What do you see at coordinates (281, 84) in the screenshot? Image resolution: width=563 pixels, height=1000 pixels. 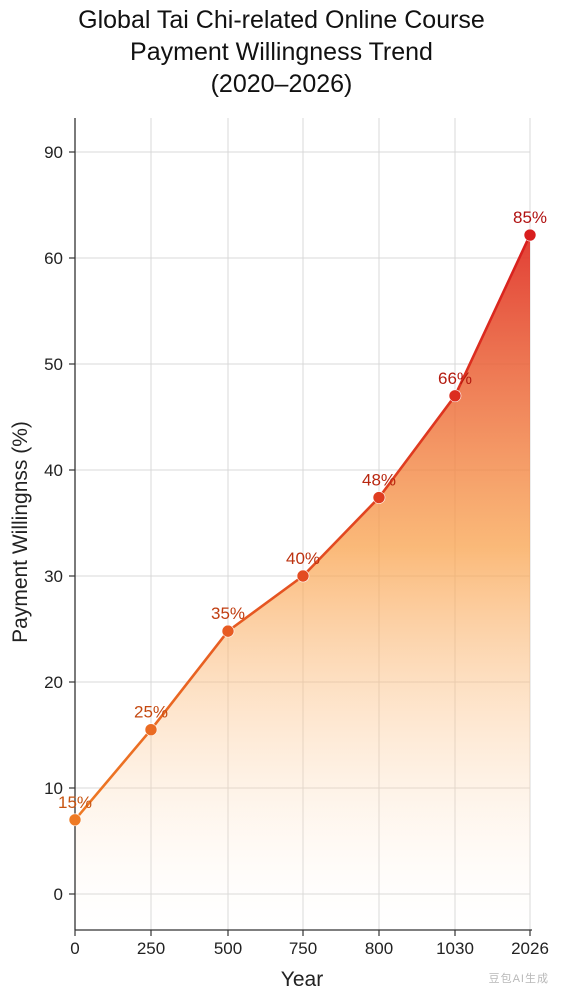 I see `chart-title-line: (2020–2026)` at bounding box center [281, 84].